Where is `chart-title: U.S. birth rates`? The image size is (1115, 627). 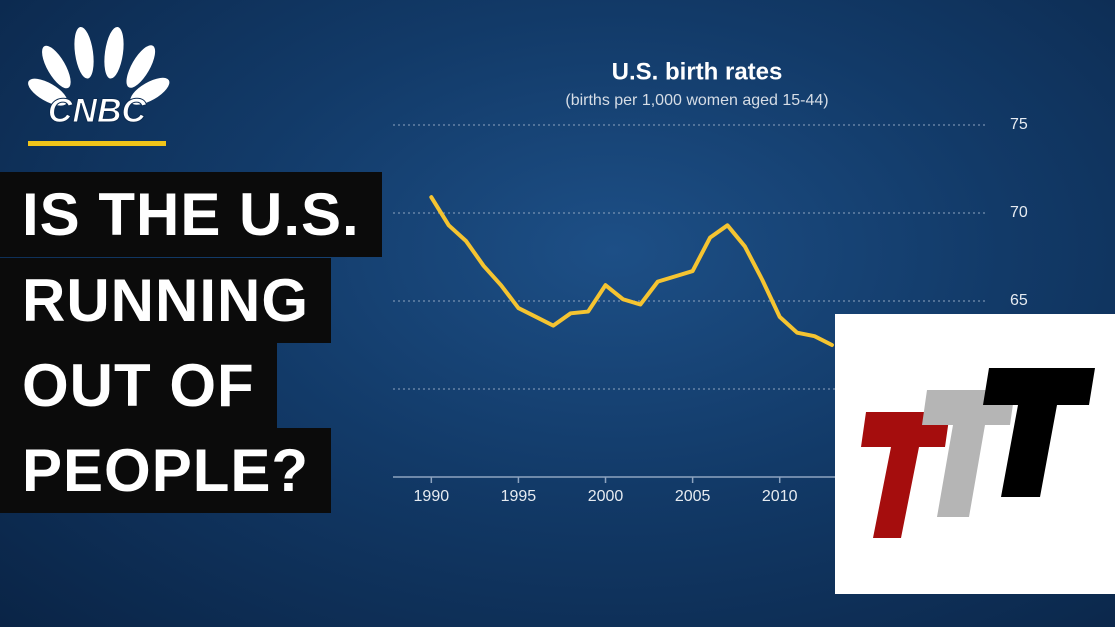 chart-title: U.S. birth rates is located at coordinates (697, 71).